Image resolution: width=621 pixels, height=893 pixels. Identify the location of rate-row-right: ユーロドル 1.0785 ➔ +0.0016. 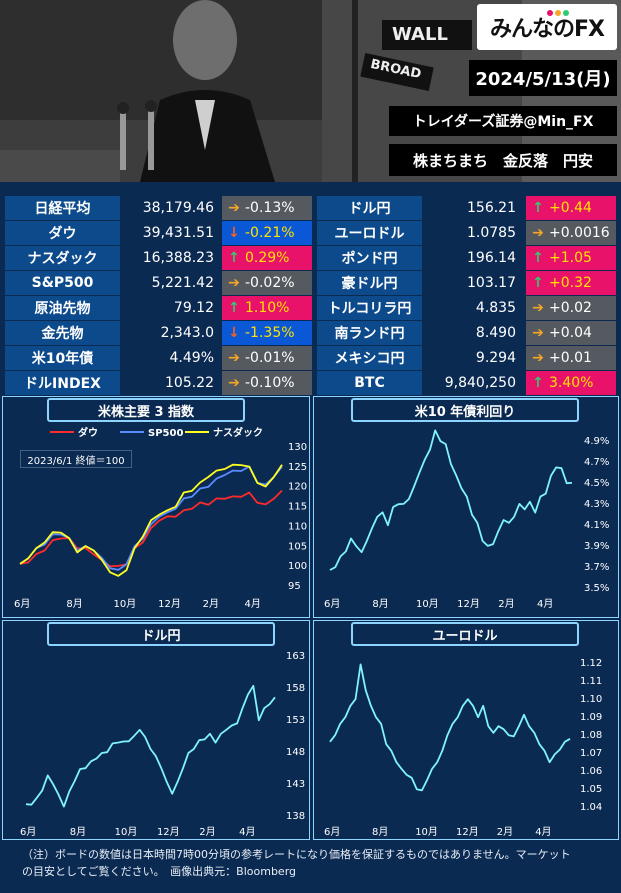
(310, 233).